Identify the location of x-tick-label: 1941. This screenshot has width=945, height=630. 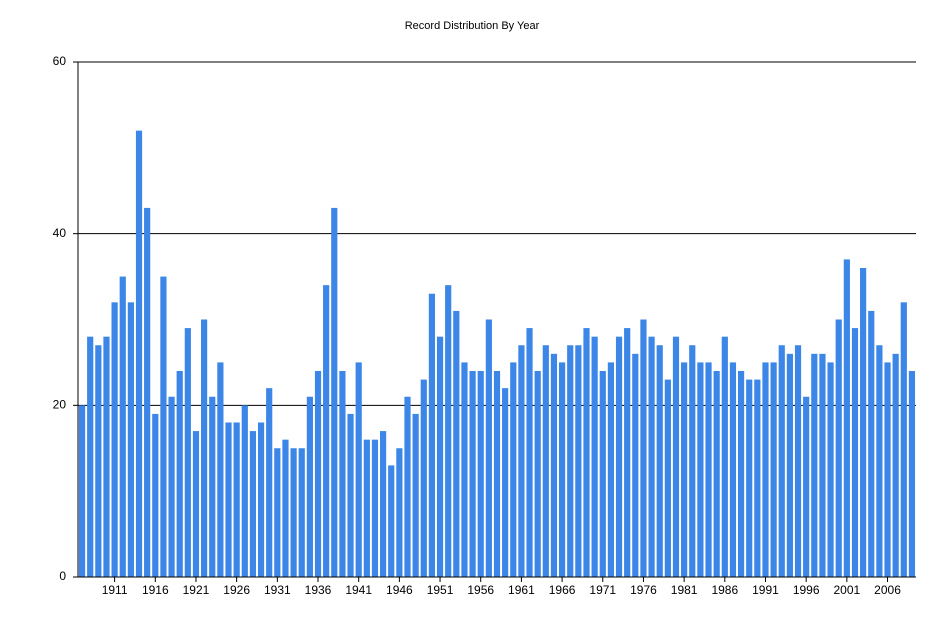
(358, 590).